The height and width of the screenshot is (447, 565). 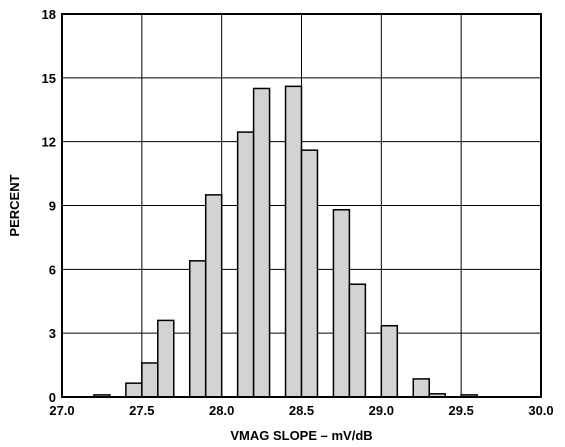 What do you see at coordinates (52, 269) in the screenshot?
I see `y-tick-label: 6` at bounding box center [52, 269].